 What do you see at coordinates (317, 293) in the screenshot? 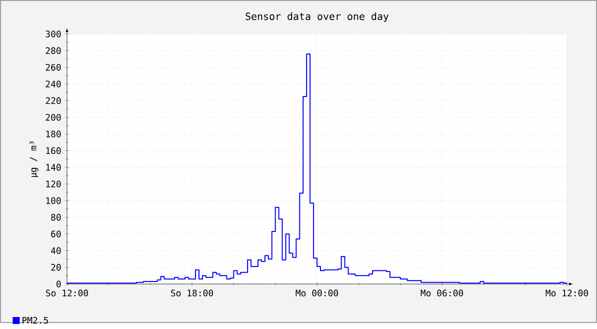
I see `x-tick-label: Mo 00:00` at bounding box center [317, 293].